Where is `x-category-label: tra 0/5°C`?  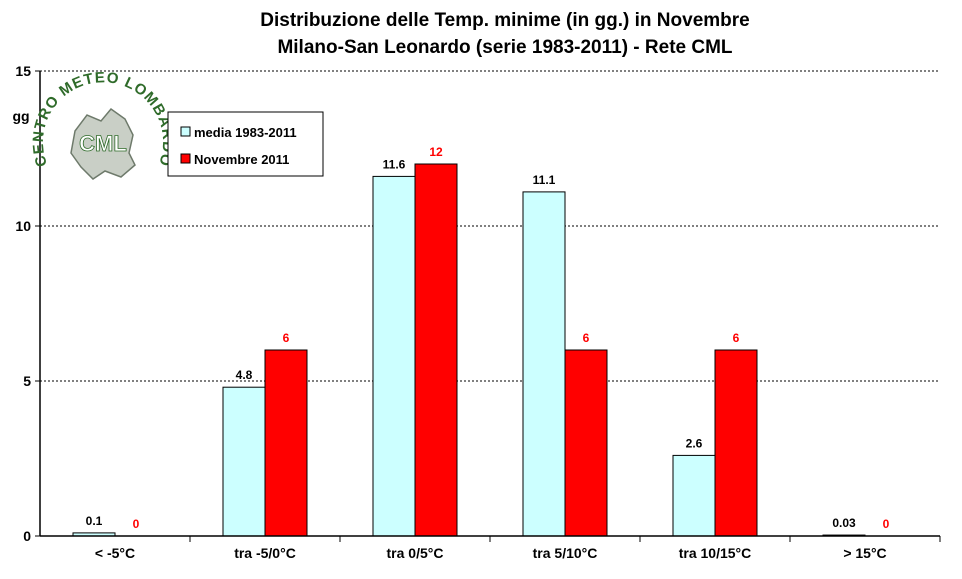 x-category-label: tra 0/5°C is located at coordinates (415, 553).